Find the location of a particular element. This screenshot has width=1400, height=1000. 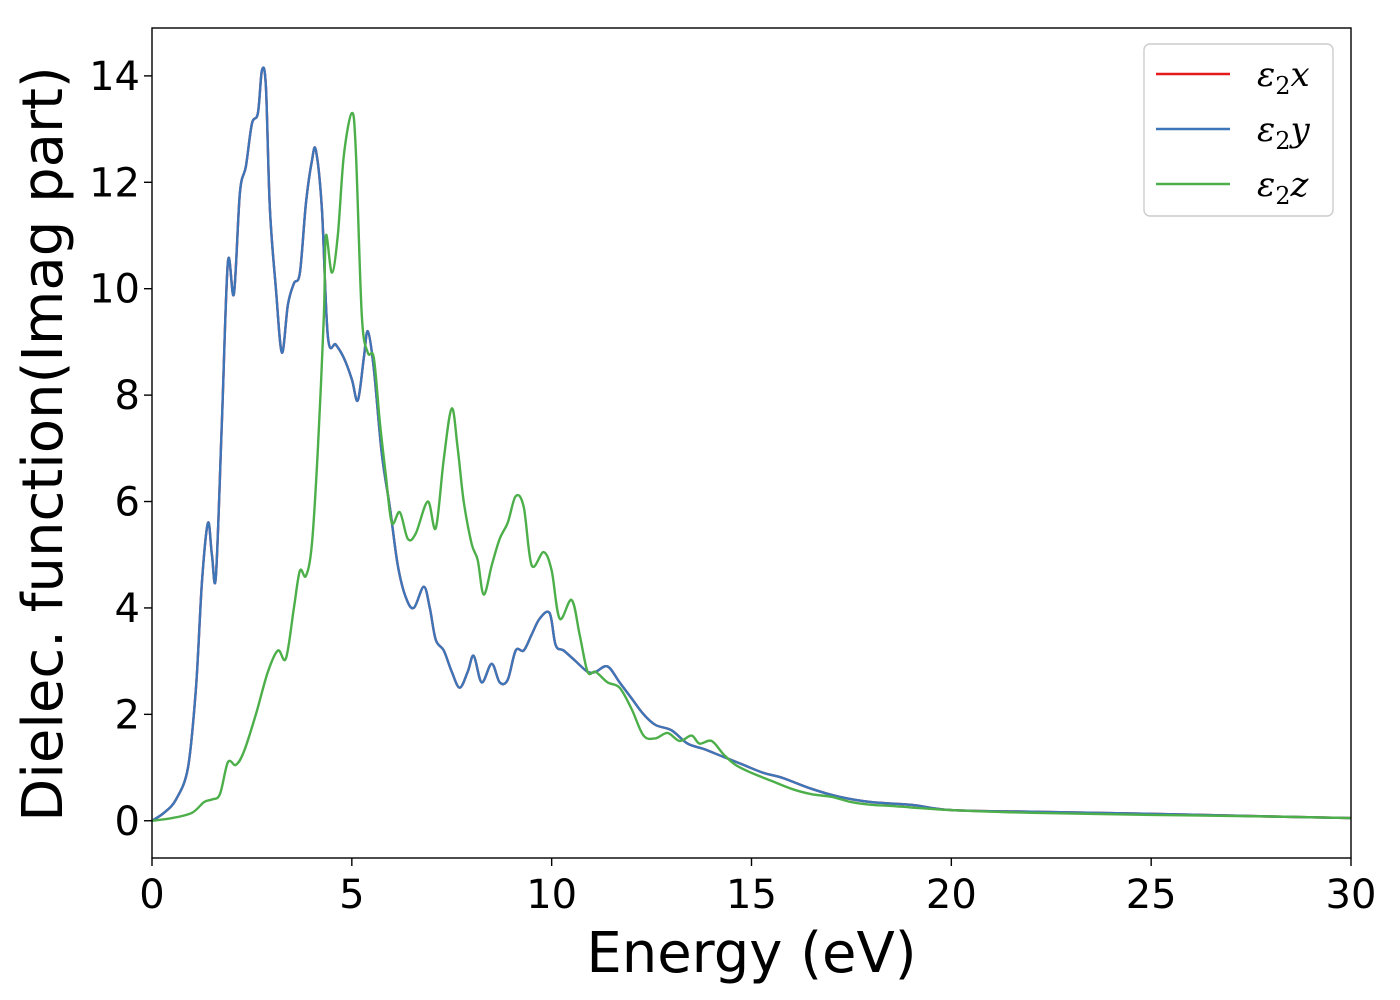

y-axis-label: Dielec. function(Imag part) is located at coordinates (43, 444).